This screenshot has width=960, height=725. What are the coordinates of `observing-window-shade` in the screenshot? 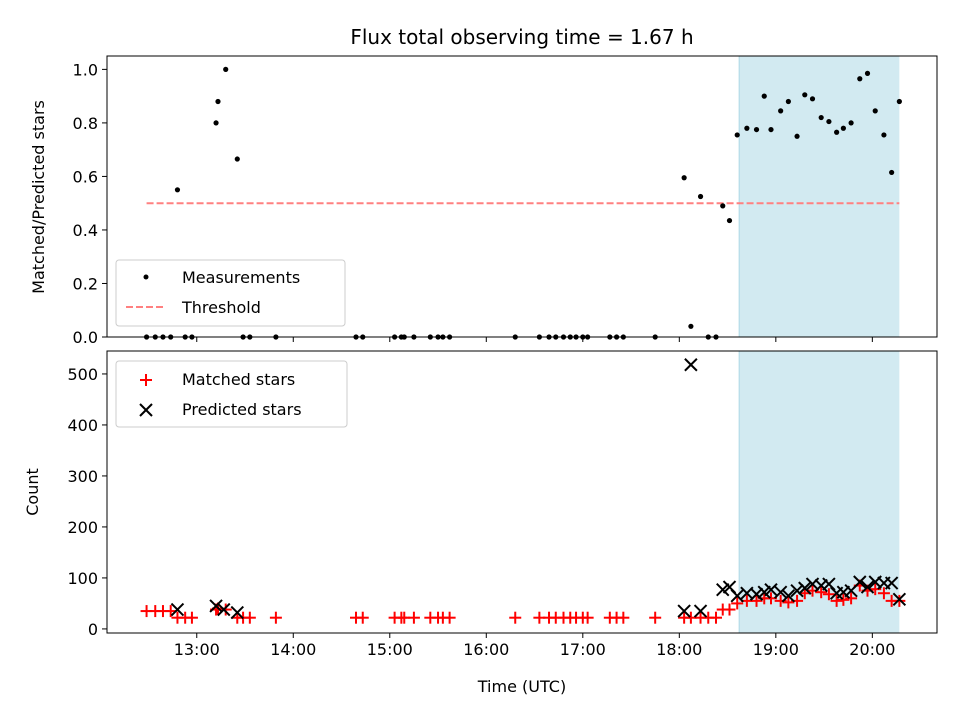 It's located at (819, 196).